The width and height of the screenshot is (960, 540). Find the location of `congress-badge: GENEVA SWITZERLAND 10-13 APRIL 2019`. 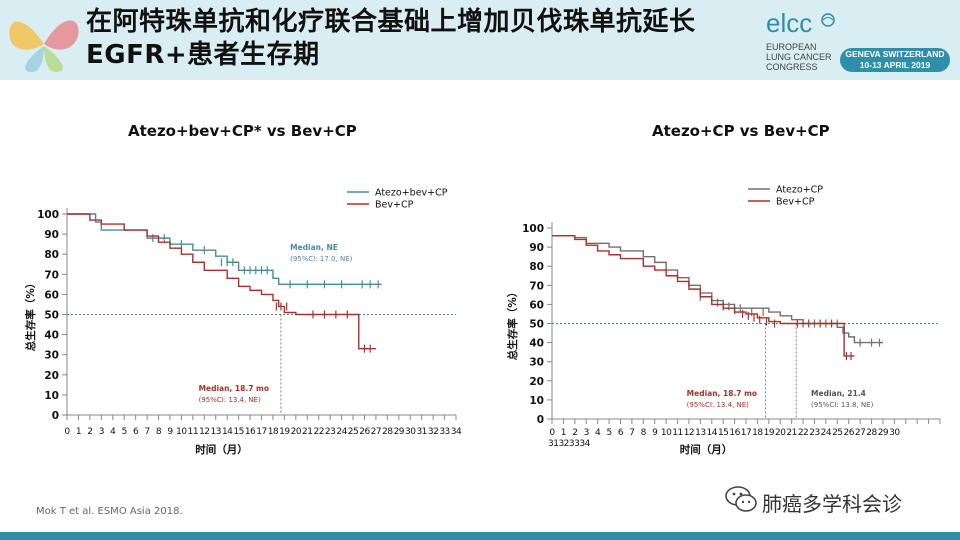

congress-badge: GENEVA SWITZERLAND 10-13 APRIL 2019 is located at coordinates (895, 60).